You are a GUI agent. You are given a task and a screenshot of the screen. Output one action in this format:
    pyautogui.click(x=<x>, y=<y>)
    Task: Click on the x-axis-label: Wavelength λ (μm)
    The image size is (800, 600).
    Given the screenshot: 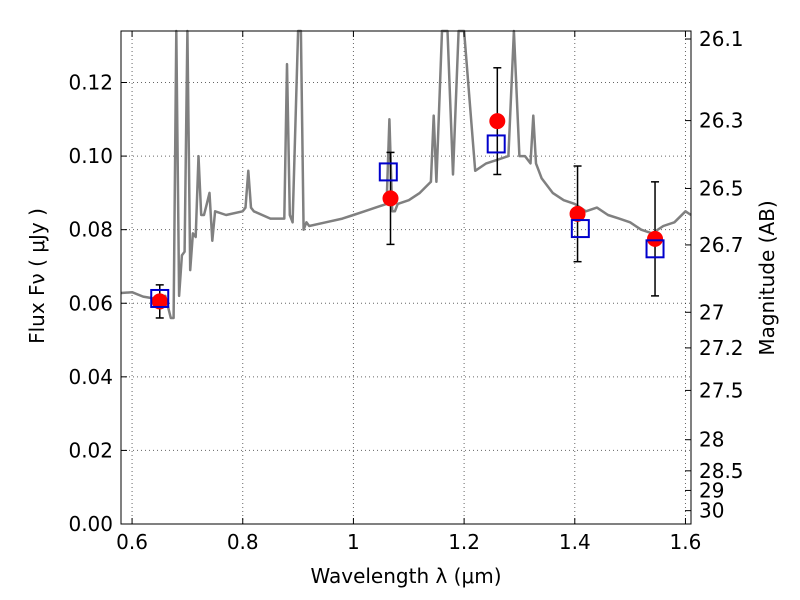 What is the action you would take?
    pyautogui.click(x=405, y=576)
    